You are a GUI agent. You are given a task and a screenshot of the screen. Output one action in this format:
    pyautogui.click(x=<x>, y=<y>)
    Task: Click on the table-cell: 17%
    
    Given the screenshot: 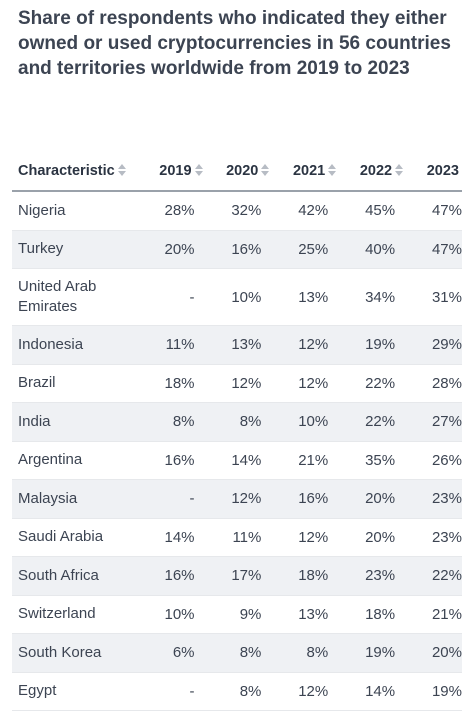 What is the action you would take?
    pyautogui.click(x=240, y=576)
    